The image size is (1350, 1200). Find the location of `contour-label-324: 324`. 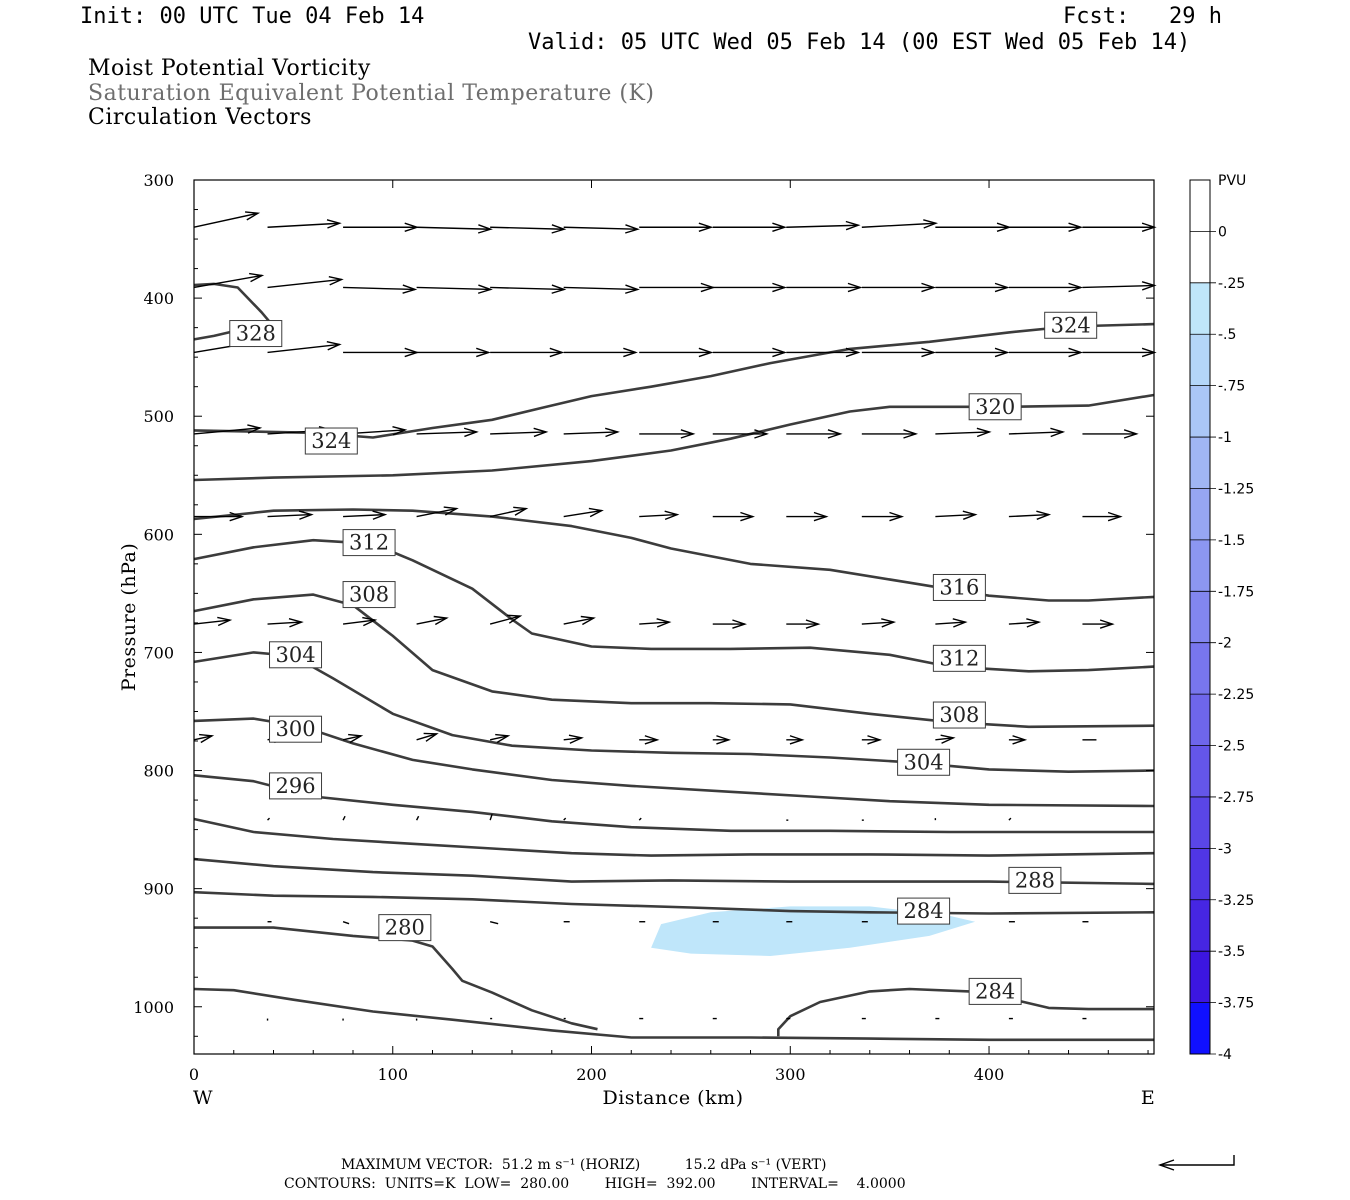

contour-label-324: 324 is located at coordinates (331, 441).